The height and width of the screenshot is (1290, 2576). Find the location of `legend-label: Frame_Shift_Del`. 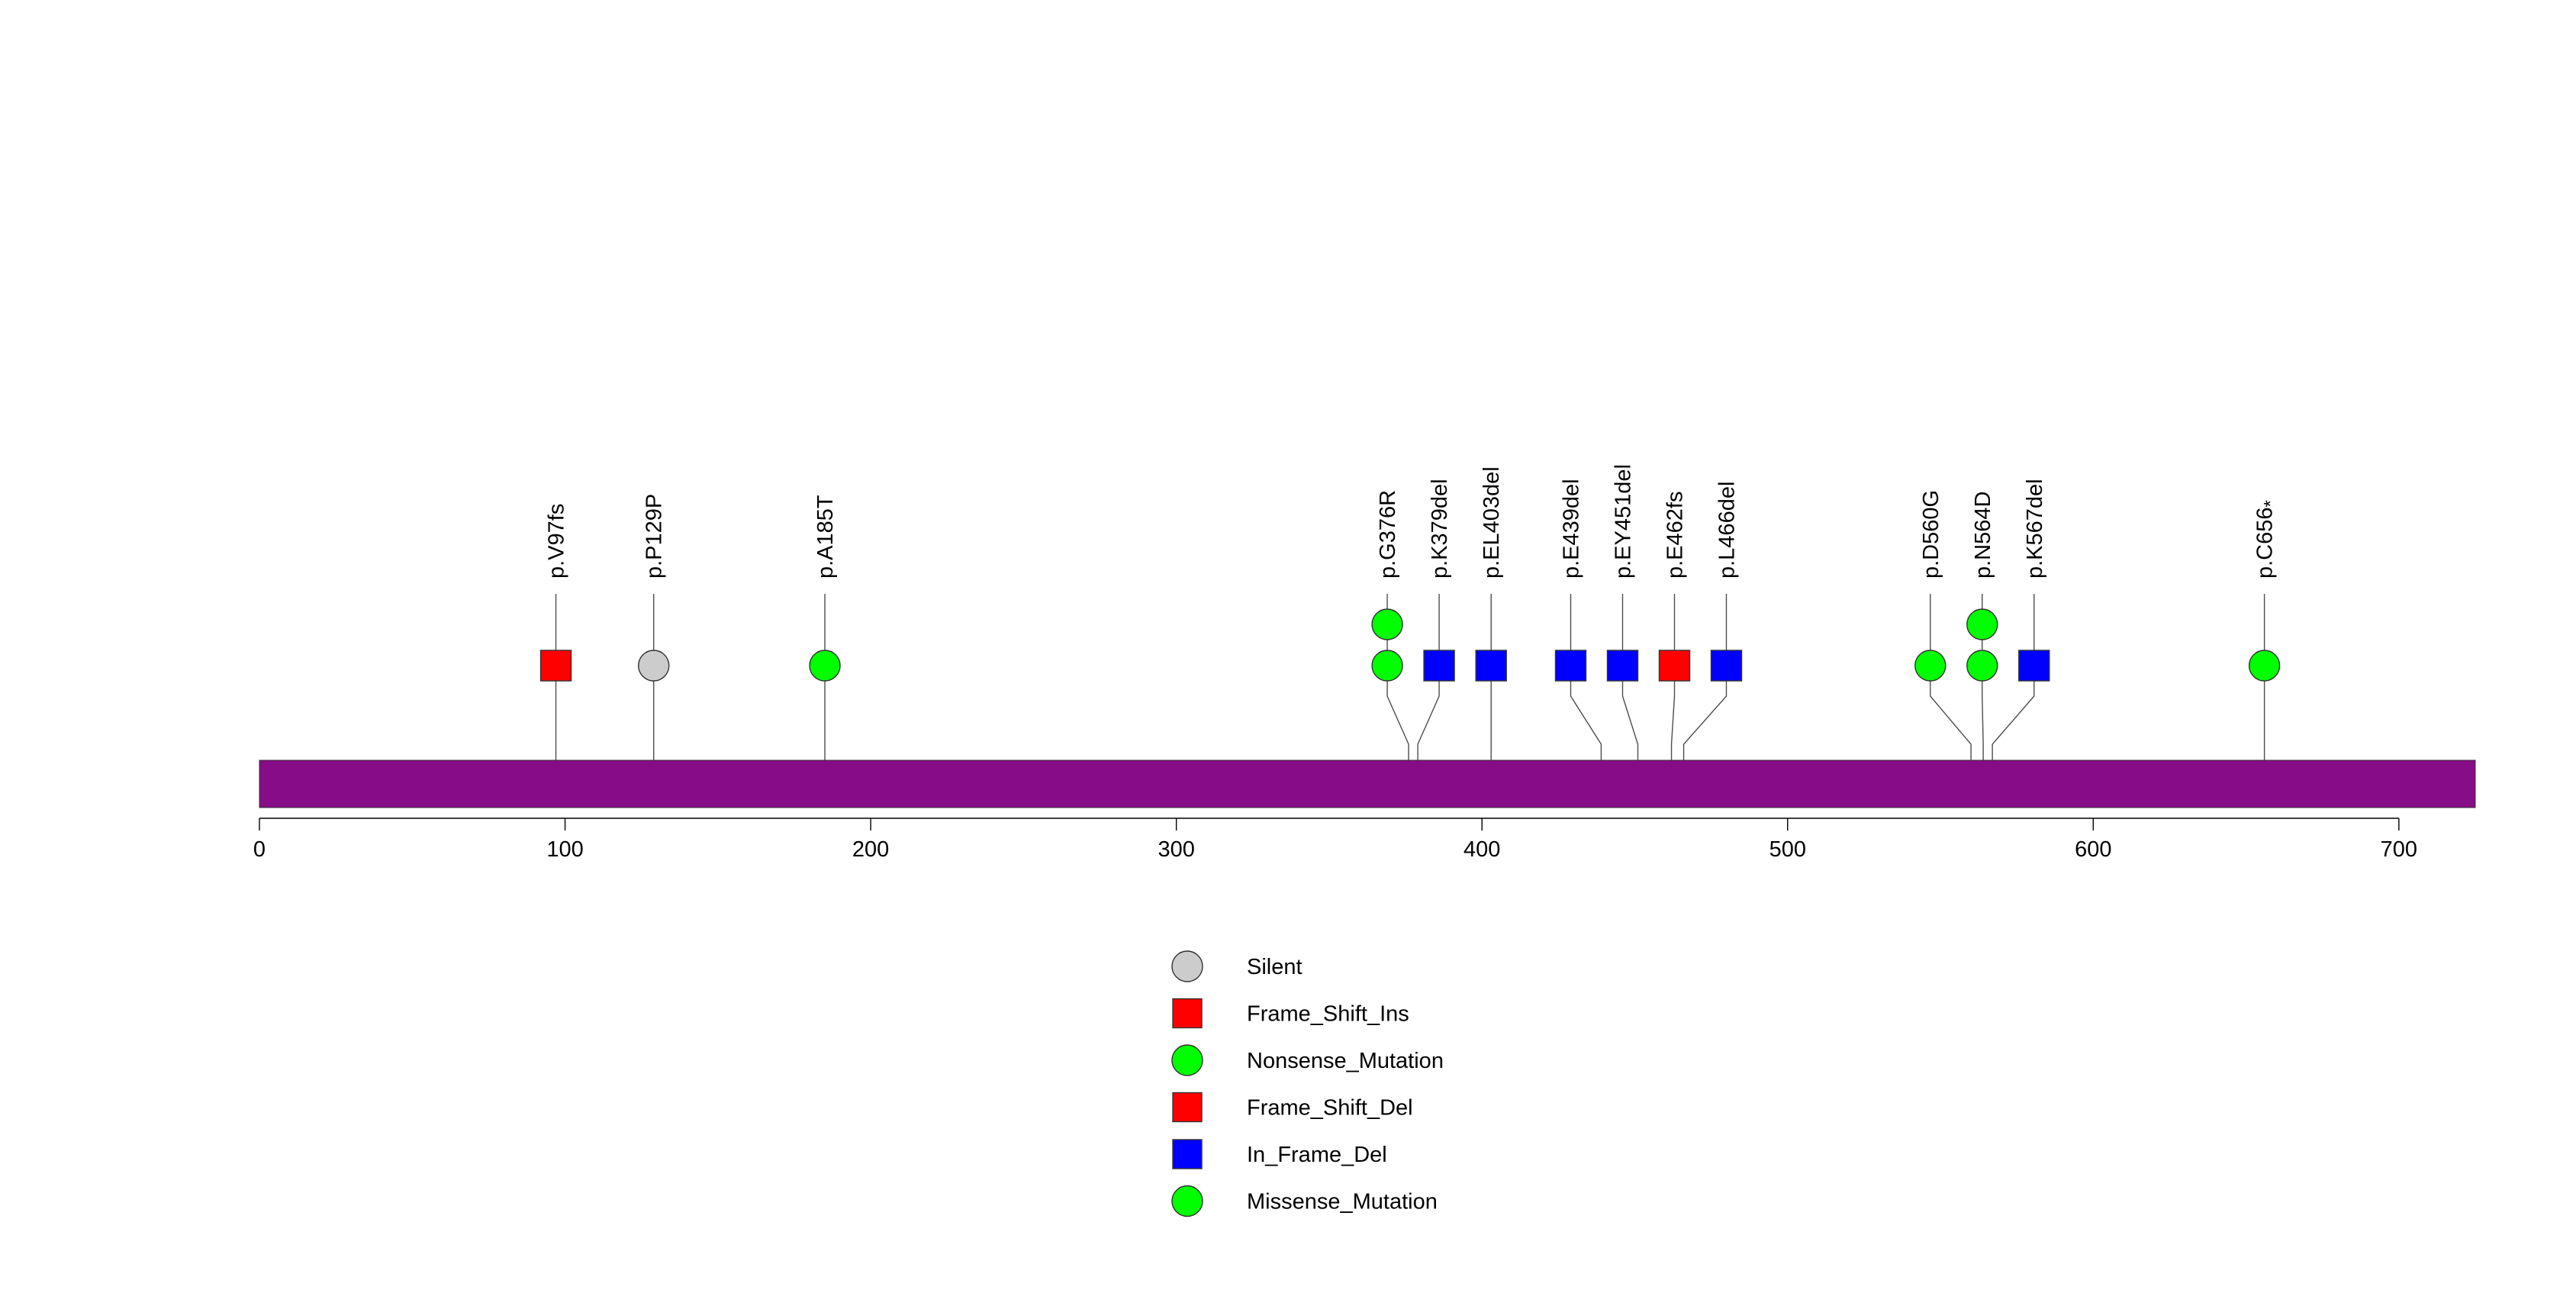

legend-label: Frame_Shift_Del is located at coordinates (1330, 1108).